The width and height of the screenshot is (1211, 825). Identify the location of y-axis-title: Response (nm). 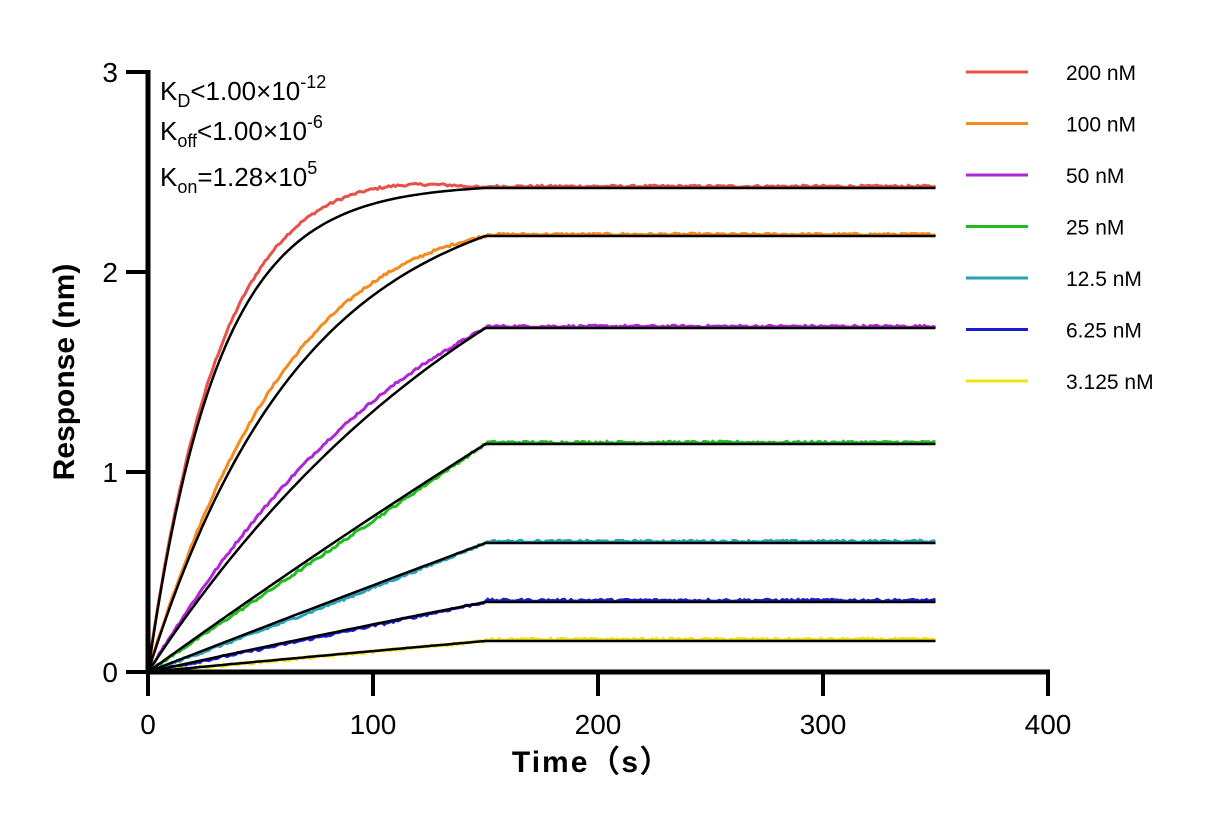
(64, 372).